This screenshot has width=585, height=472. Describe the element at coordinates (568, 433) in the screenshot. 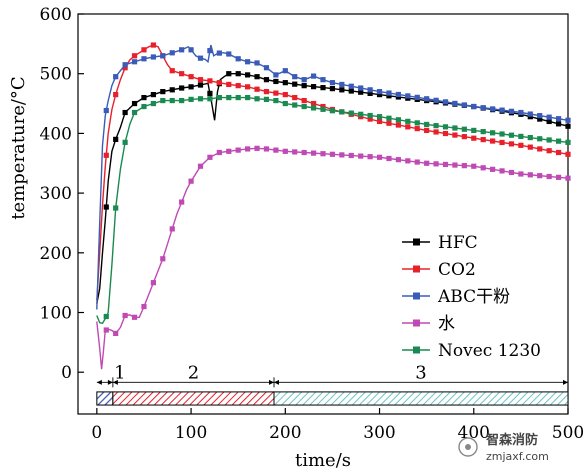

I see `x-tick-label: 500` at that location.